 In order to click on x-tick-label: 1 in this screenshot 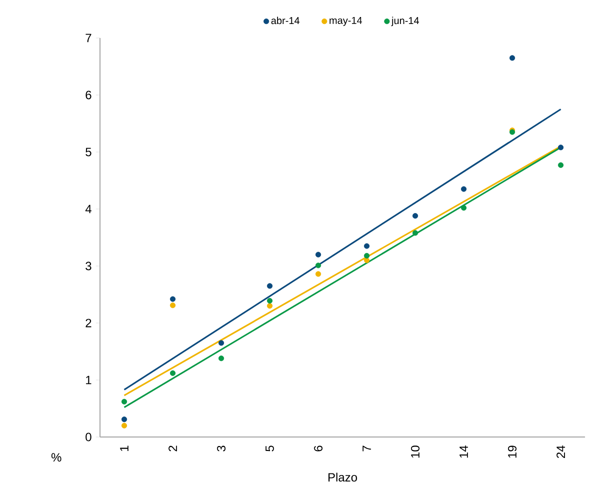, I will do `click(124, 448)`.